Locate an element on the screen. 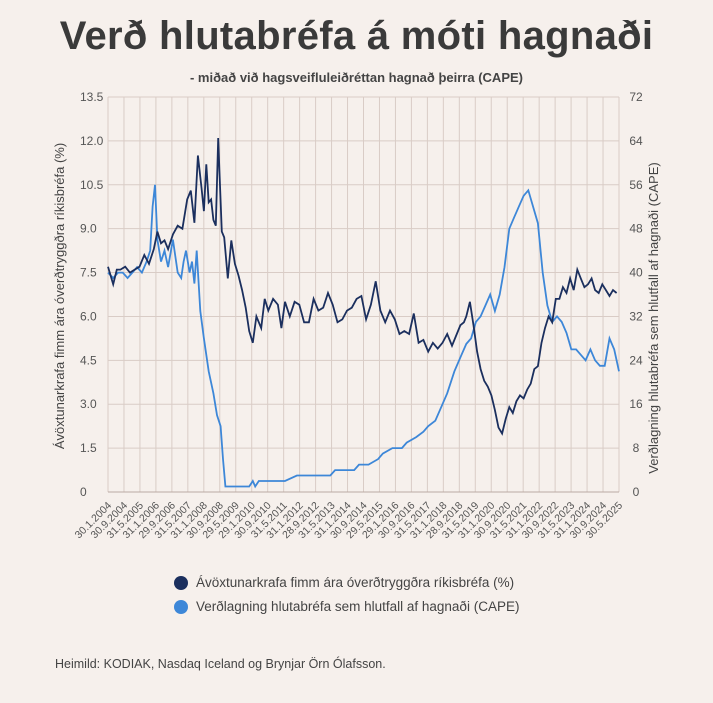 This screenshot has width=713, height=703. right-tick-label: 8 is located at coordinates (636, 448).